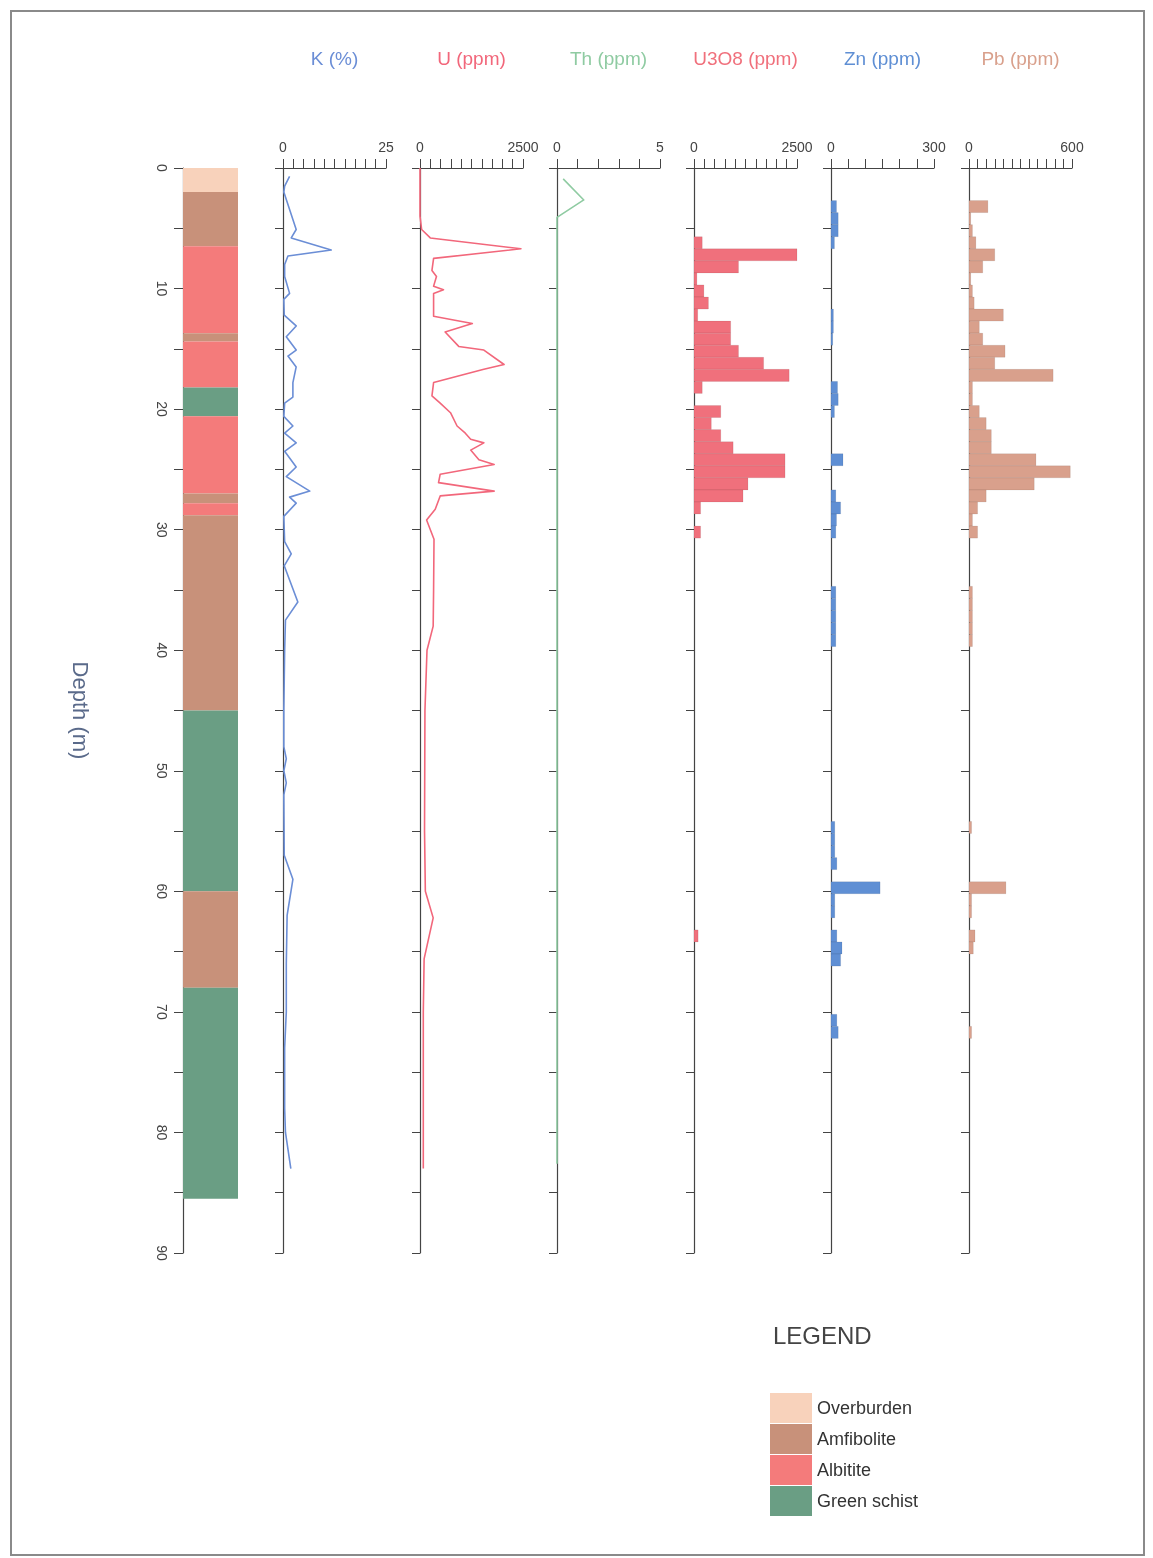 The image size is (1153, 1558). I want to click on y-tick-label: 0, so click(162, 168).